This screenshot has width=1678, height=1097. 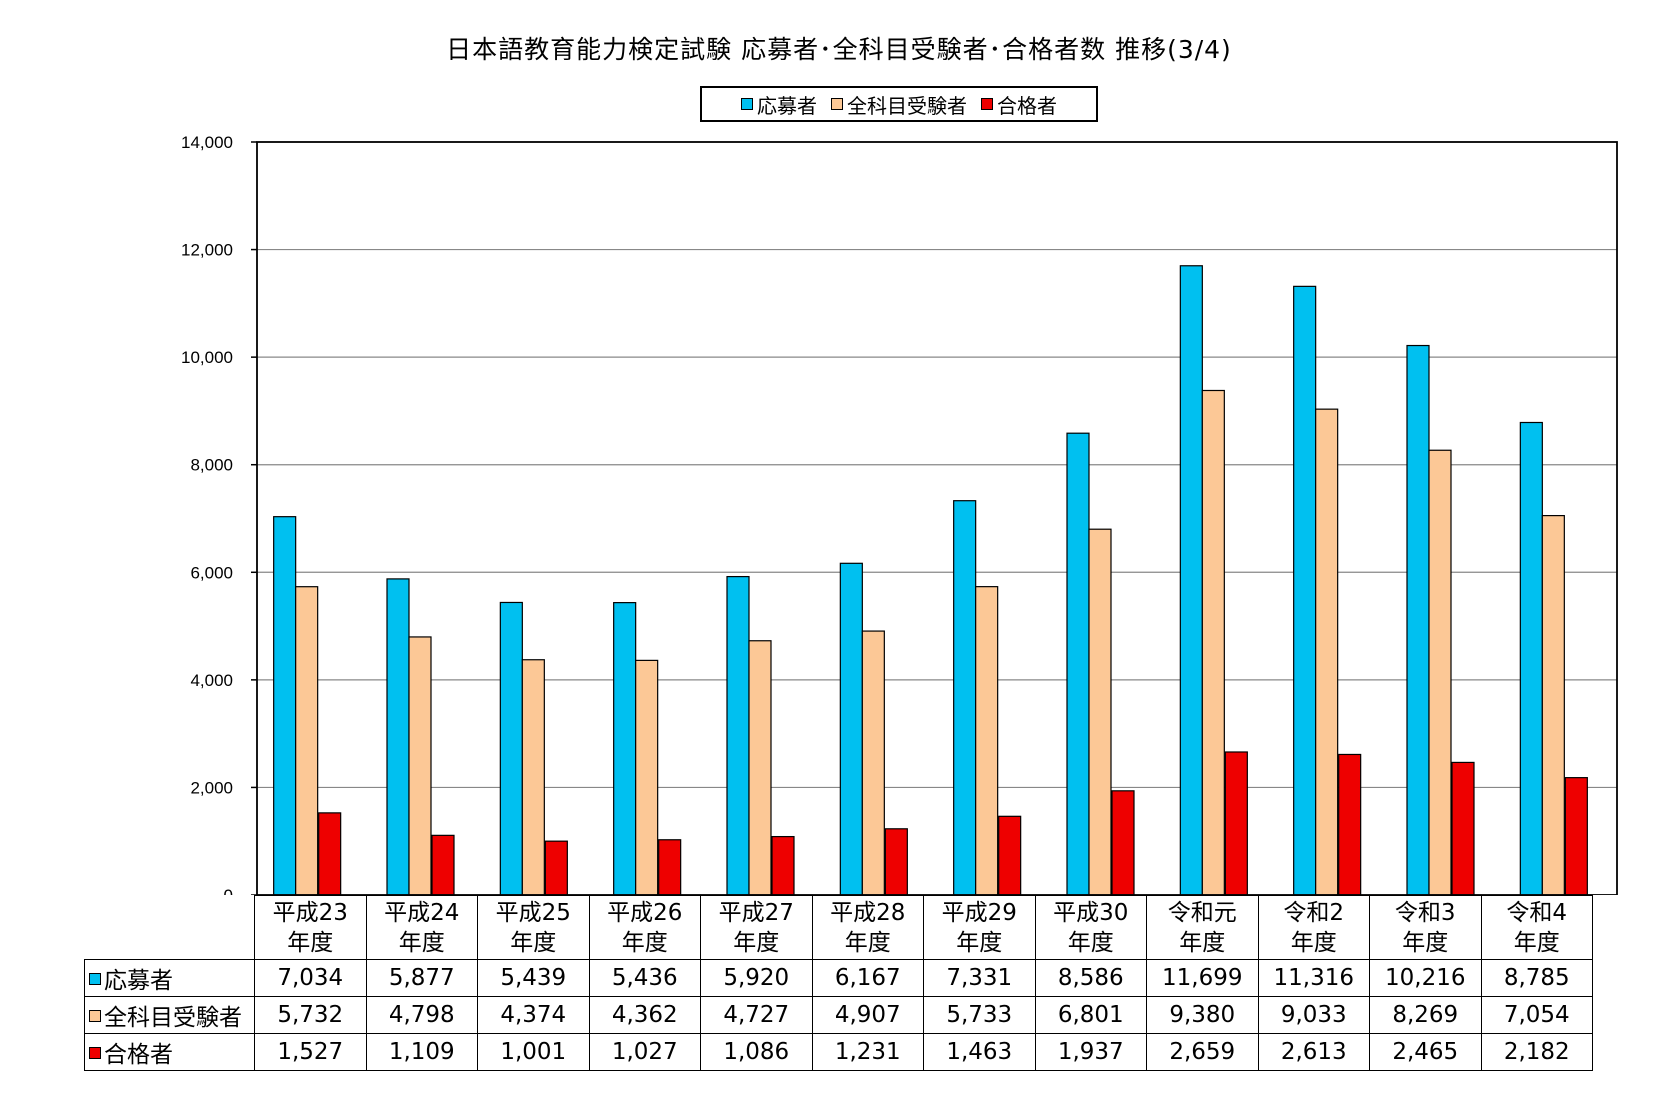 I want to click on chart-title: 日本語教育能力検定試験 応募者･全科目受験者･合格者数 推移(3/4), so click(x=839, y=49).